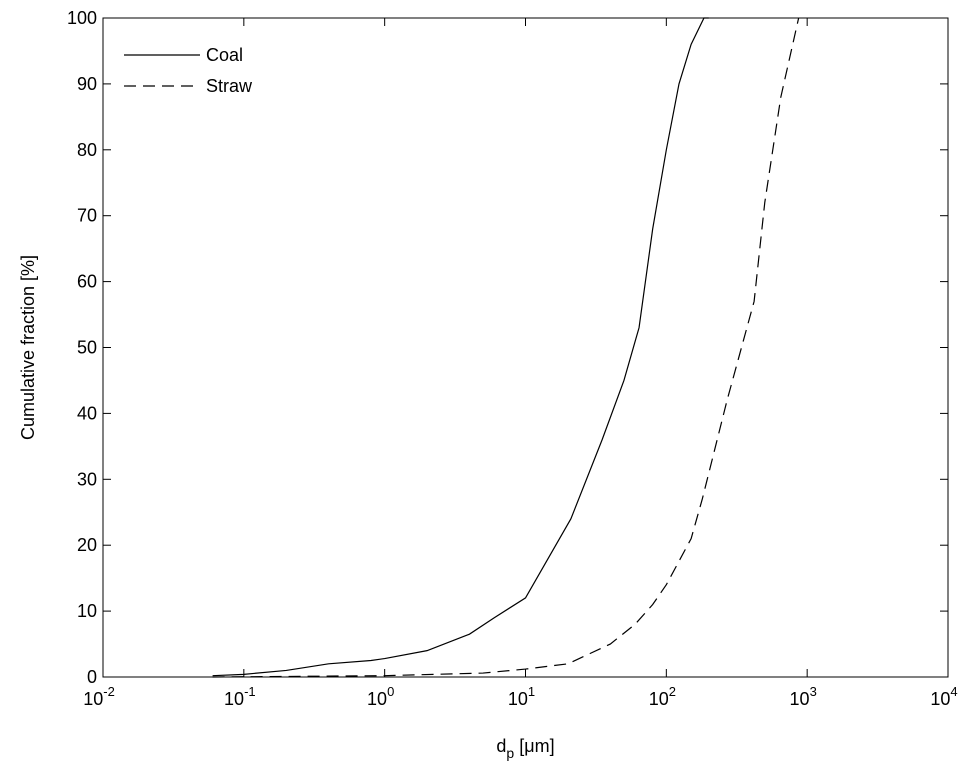  I want to click on x-label-main: d, so click(501, 746).